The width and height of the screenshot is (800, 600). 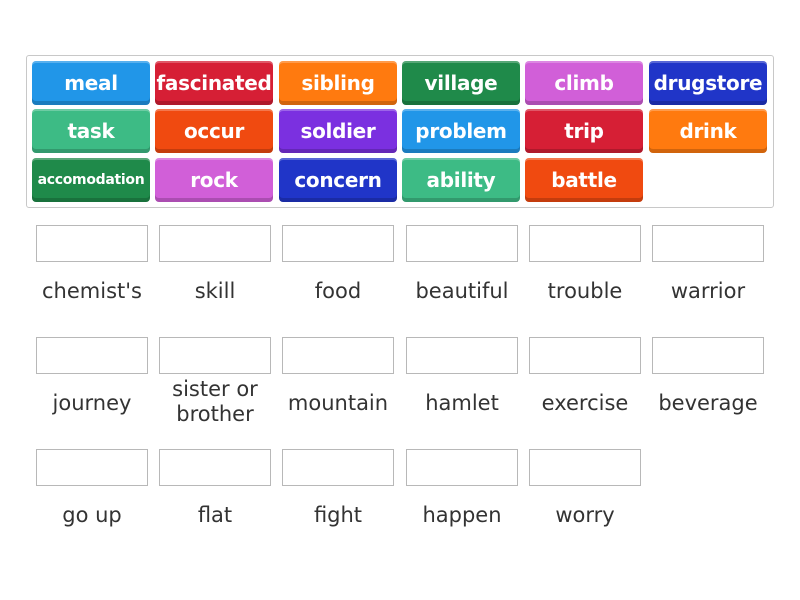 I want to click on target-label: skill, so click(x=215, y=291).